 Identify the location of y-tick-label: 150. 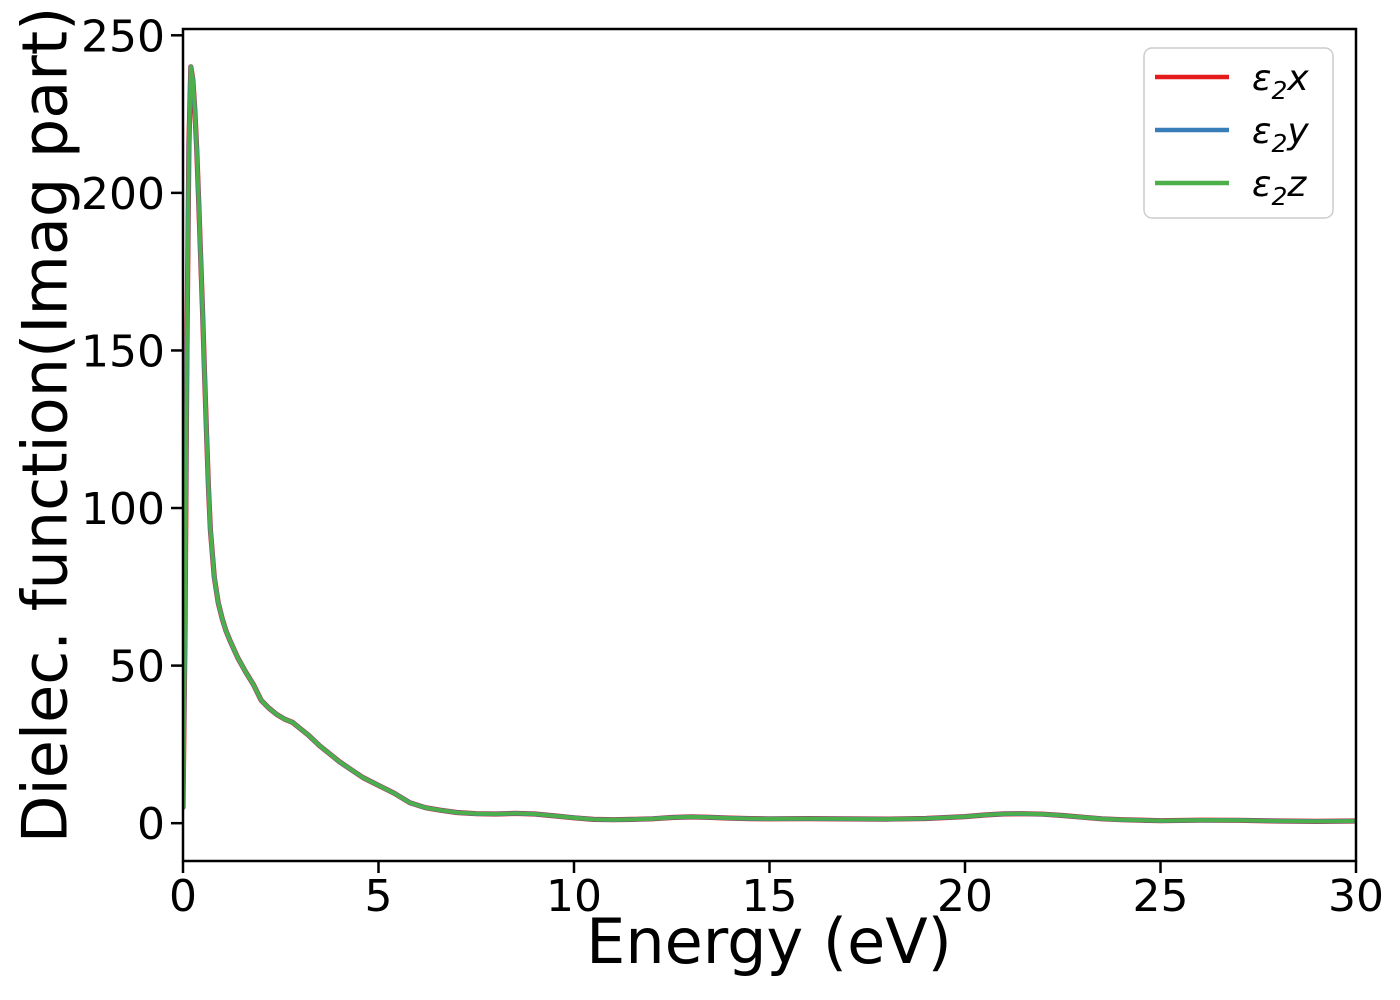
(123, 351).